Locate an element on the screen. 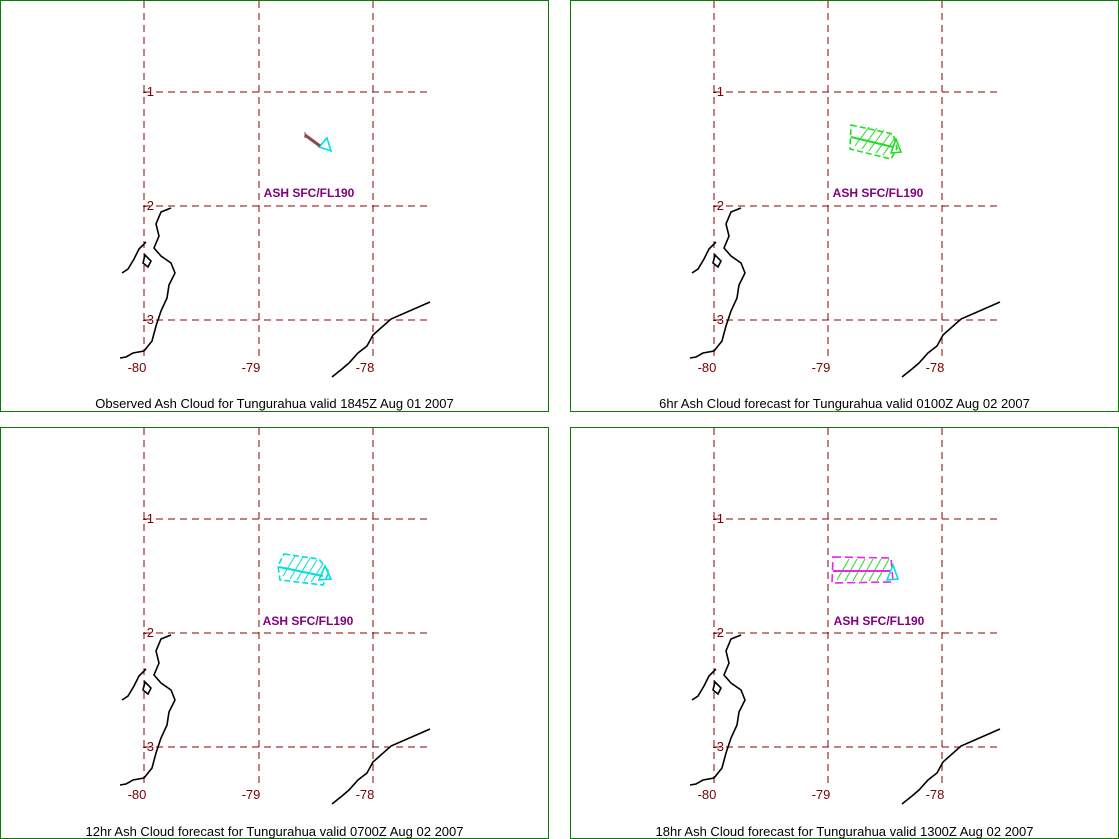 The image size is (1119, 839). lat-labels: -1 -2 -3 is located at coordinates (148, 205).